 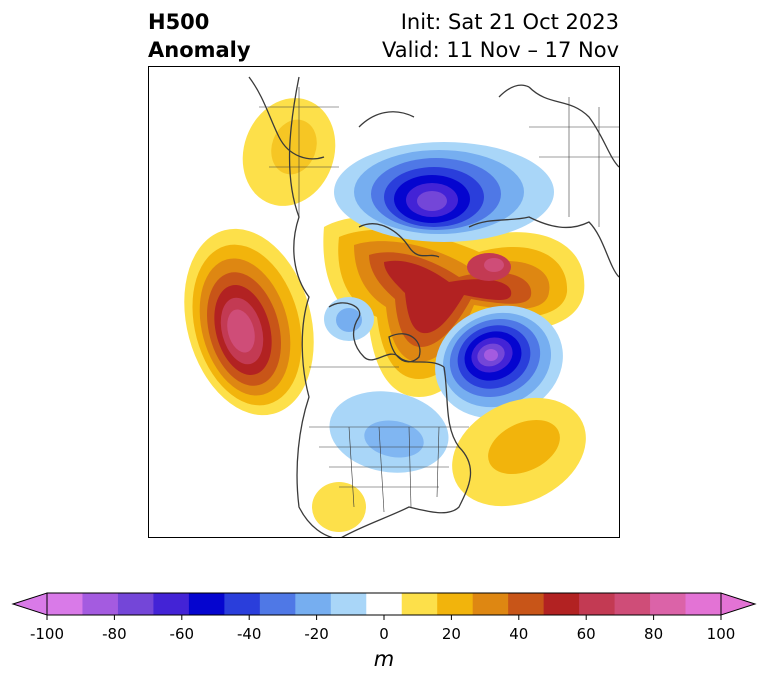 What do you see at coordinates (29, 604) in the screenshot?
I see `colorbar-extend-low` at bounding box center [29, 604].